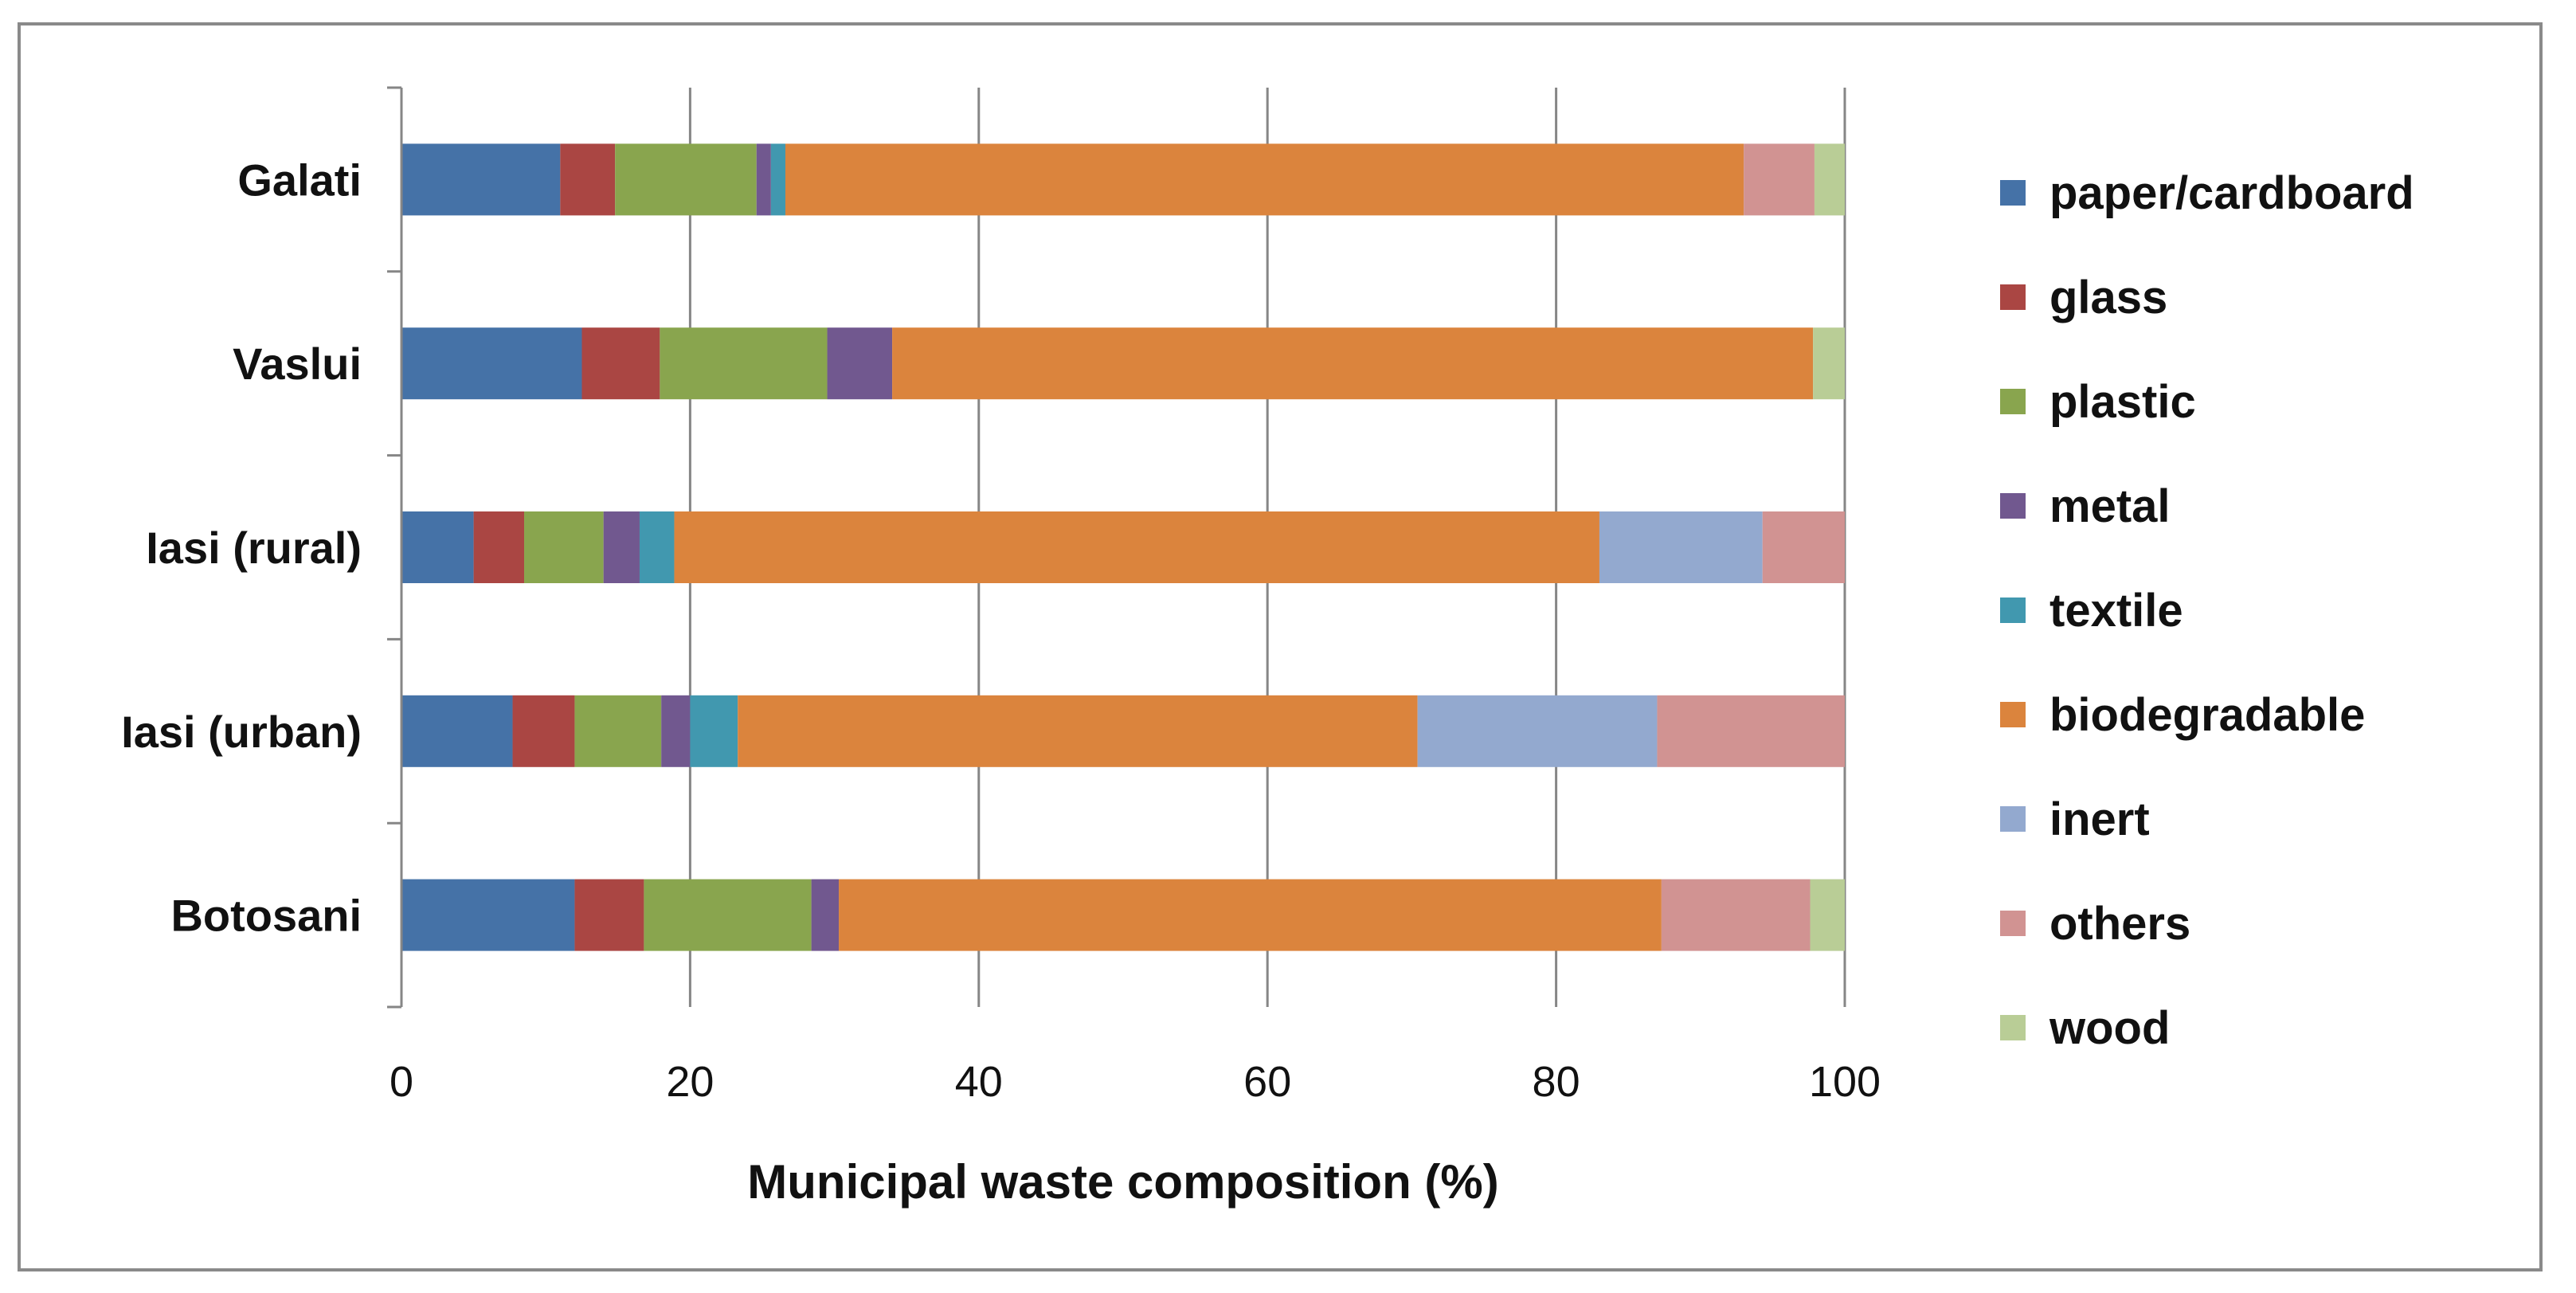 Image resolution: width=2576 pixels, height=1293 pixels. What do you see at coordinates (657, 547) in the screenshot?
I see `bar-segment-textile-iasi-rural-` at bounding box center [657, 547].